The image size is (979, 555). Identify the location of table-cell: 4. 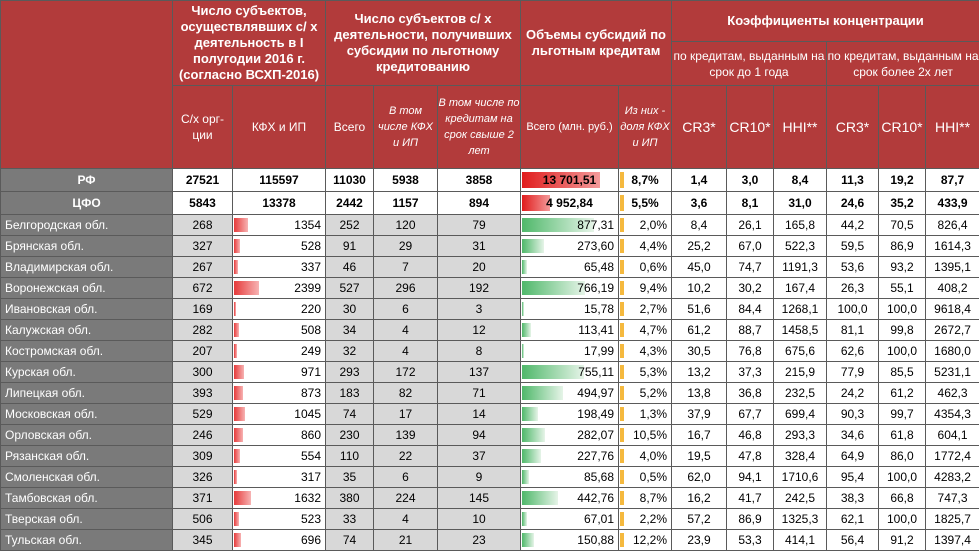
(405, 330).